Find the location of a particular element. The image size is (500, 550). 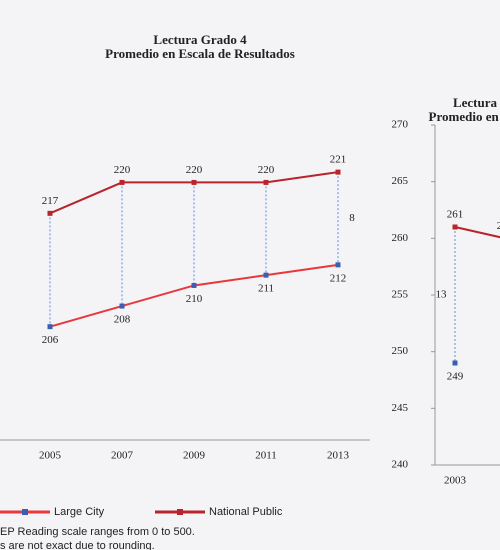

y-tick-label: 260 is located at coordinates (400, 238).